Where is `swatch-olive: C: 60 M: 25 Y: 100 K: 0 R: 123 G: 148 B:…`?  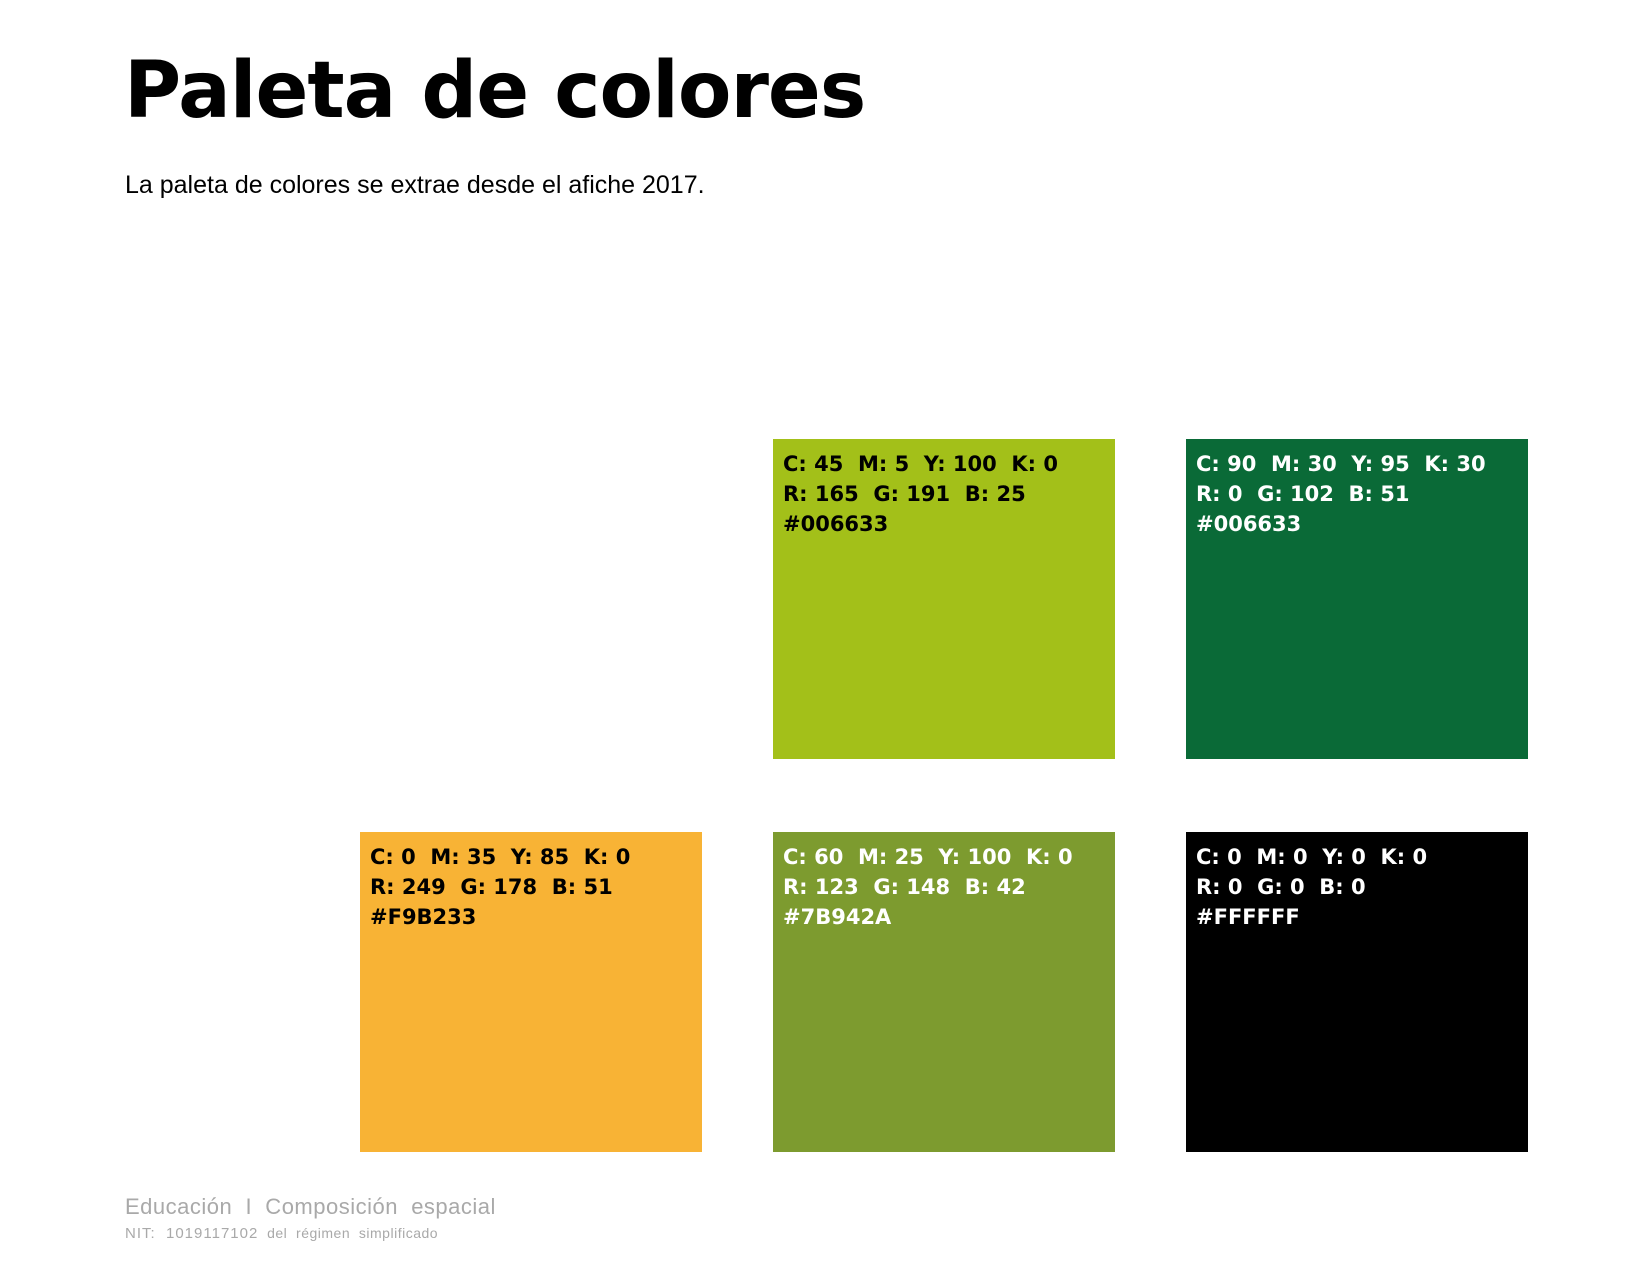 swatch-olive: C: 60 M: 25 Y: 100 K: 0 R: 123 G: 148 B:… is located at coordinates (944, 992).